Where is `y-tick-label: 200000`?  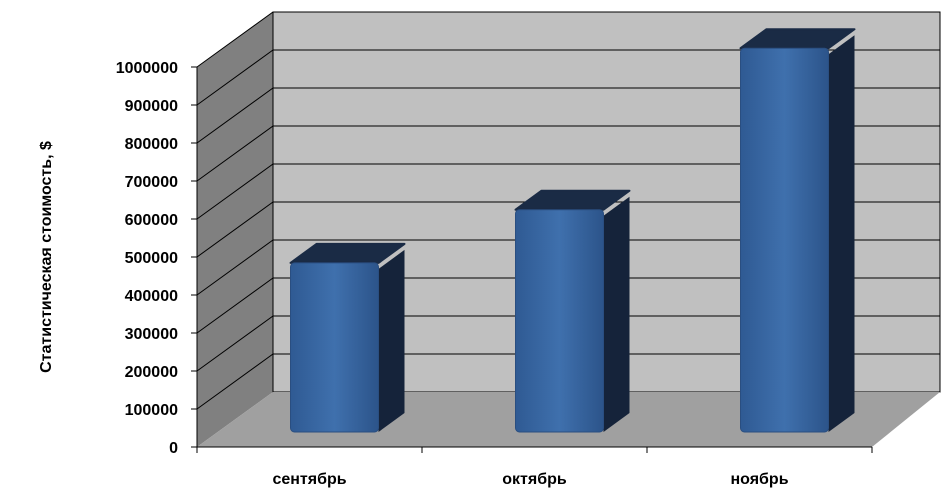
y-tick-label: 200000 is located at coordinates (151, 372).